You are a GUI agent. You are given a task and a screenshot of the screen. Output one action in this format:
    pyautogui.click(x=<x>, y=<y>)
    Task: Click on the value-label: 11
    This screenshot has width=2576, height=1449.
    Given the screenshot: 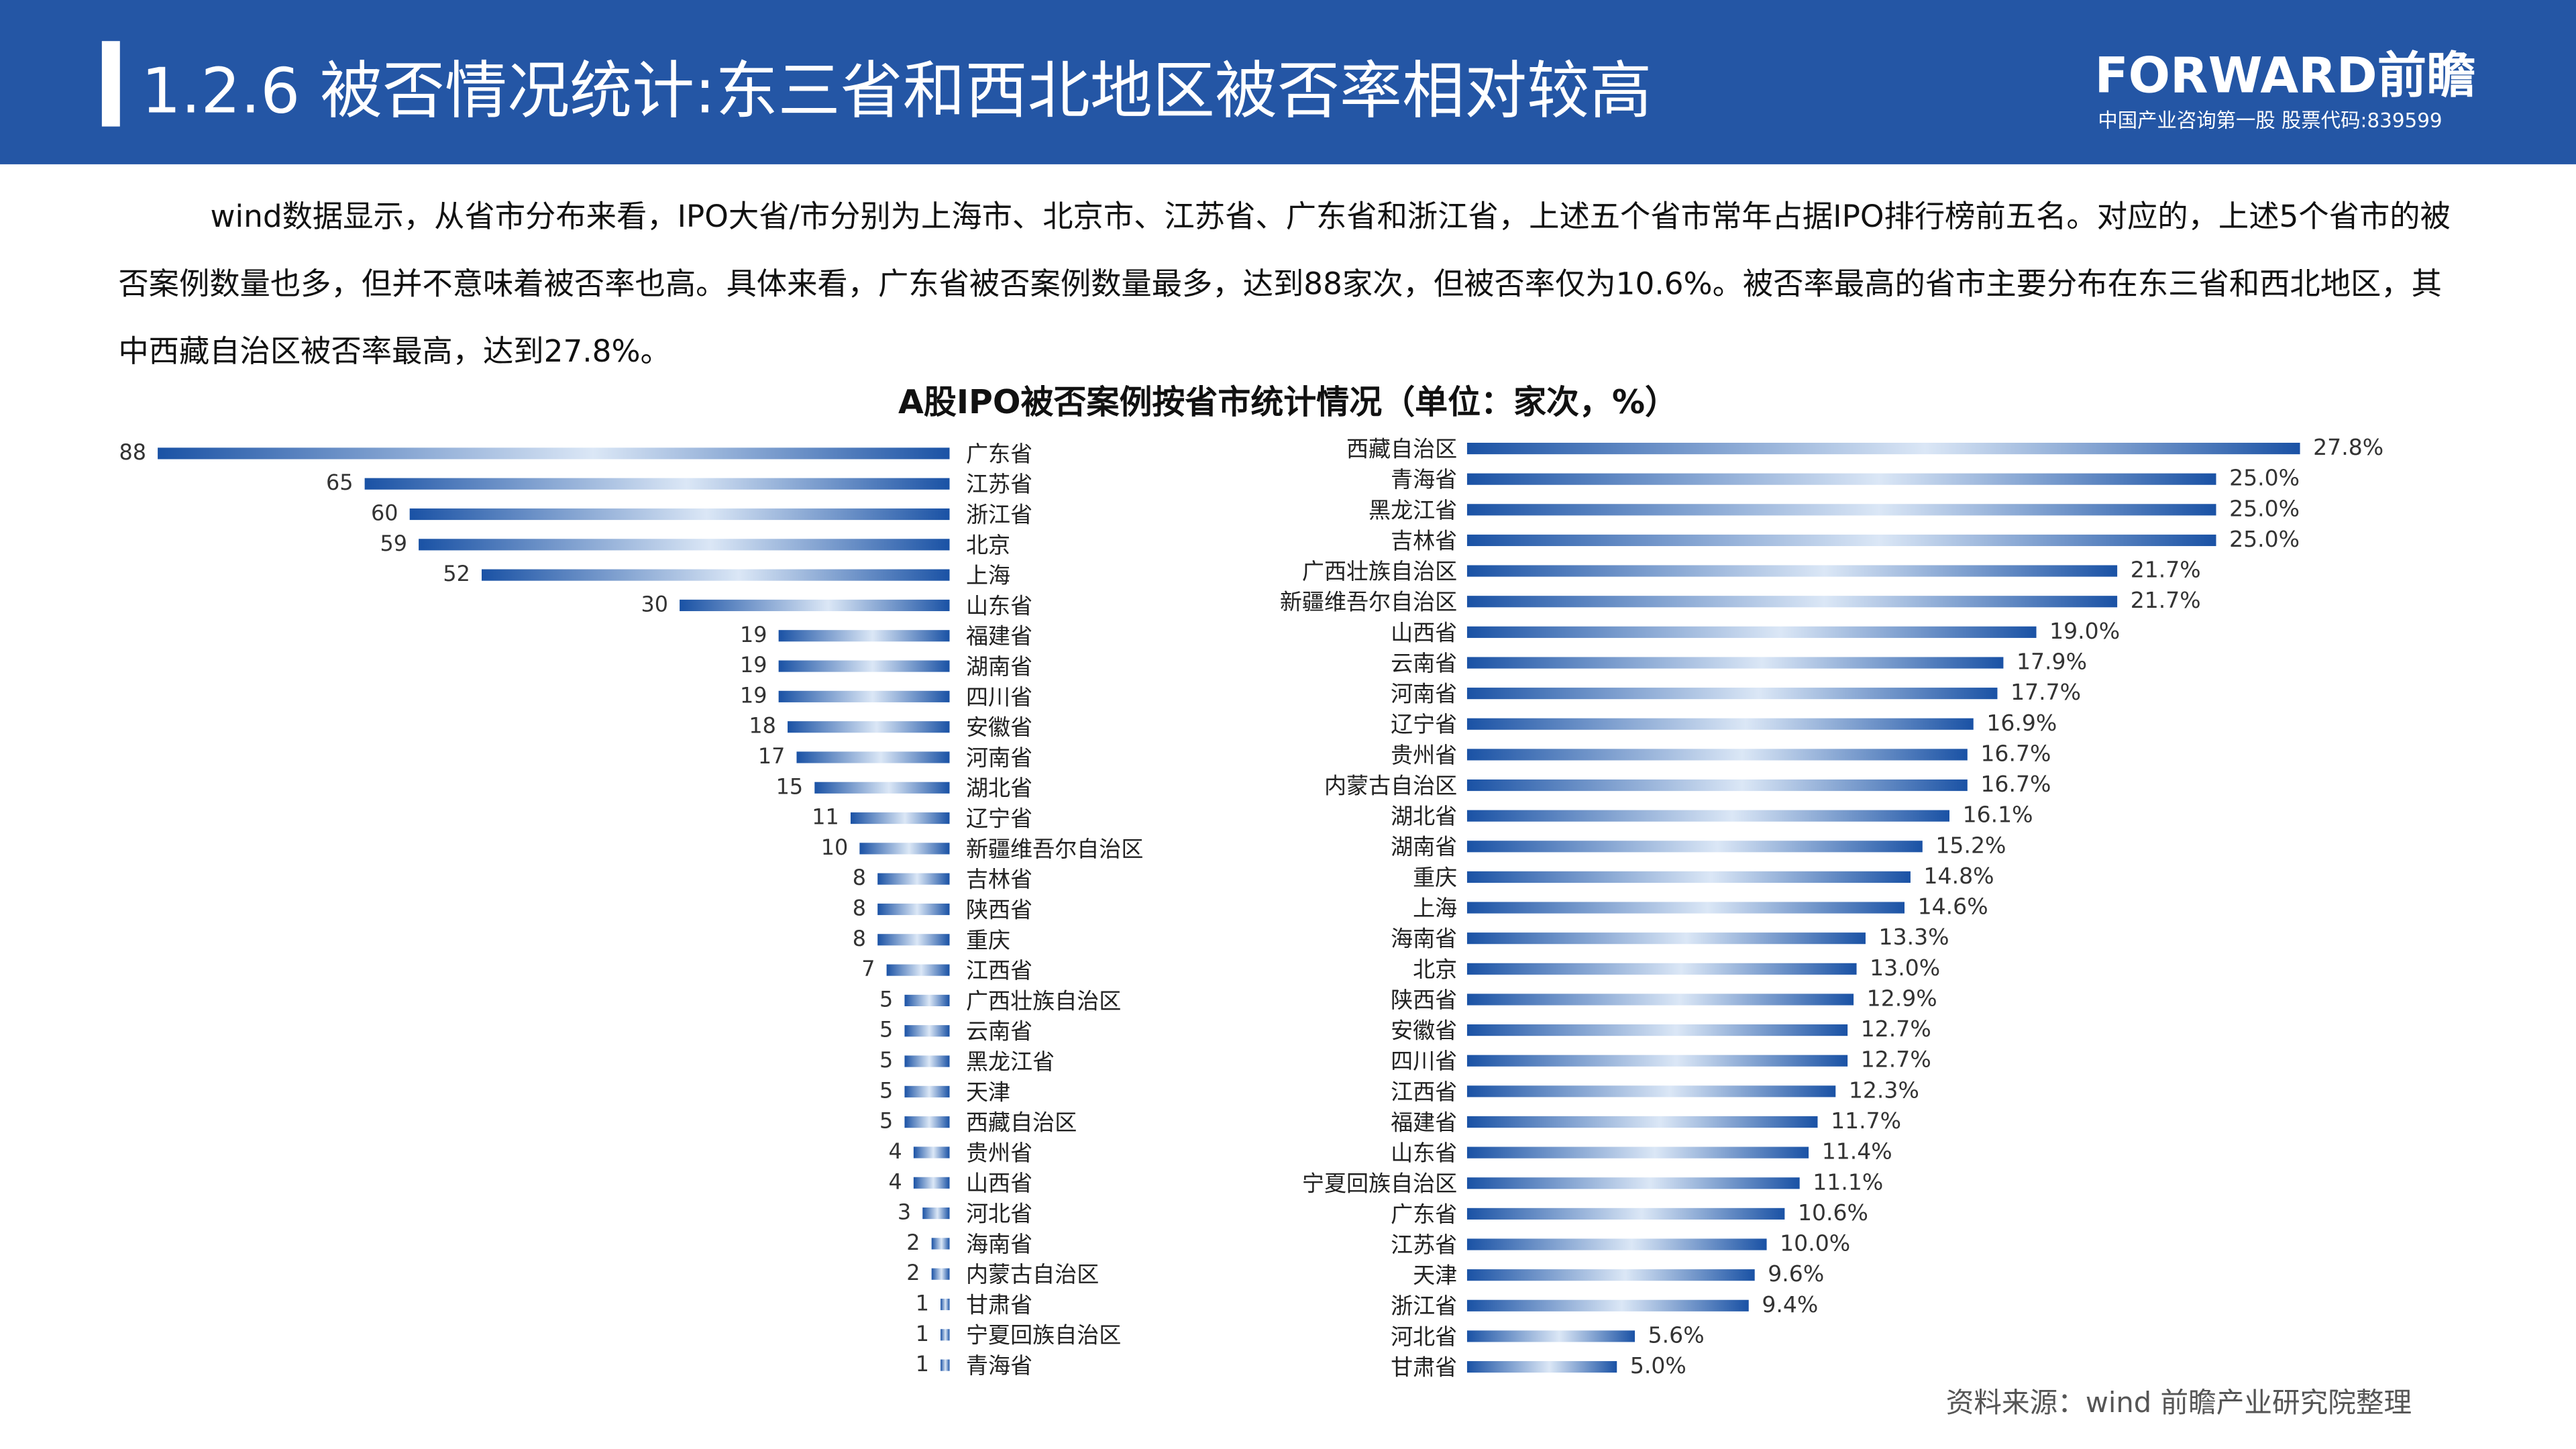 What is the action you would take?
    pyautogui.click(x=825, y=817)
    